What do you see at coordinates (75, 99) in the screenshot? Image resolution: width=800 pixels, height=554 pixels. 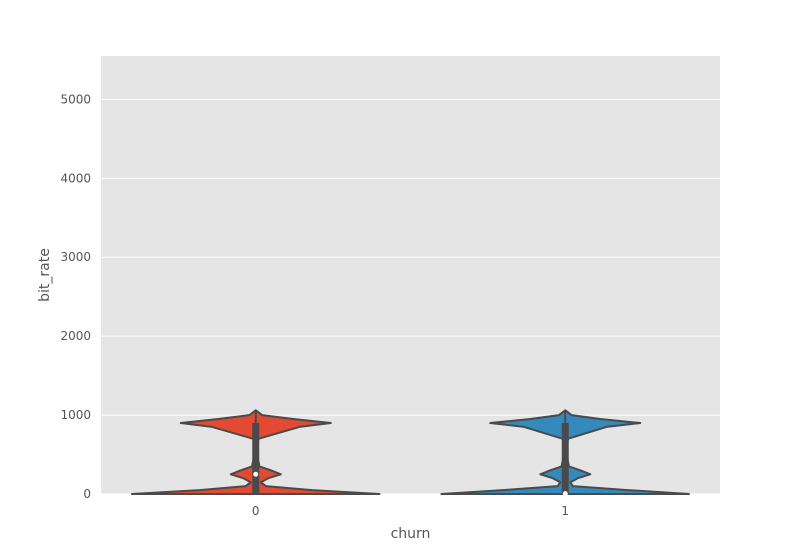 I see `y-tick-label: 5000` at bounding box center [75, 99].